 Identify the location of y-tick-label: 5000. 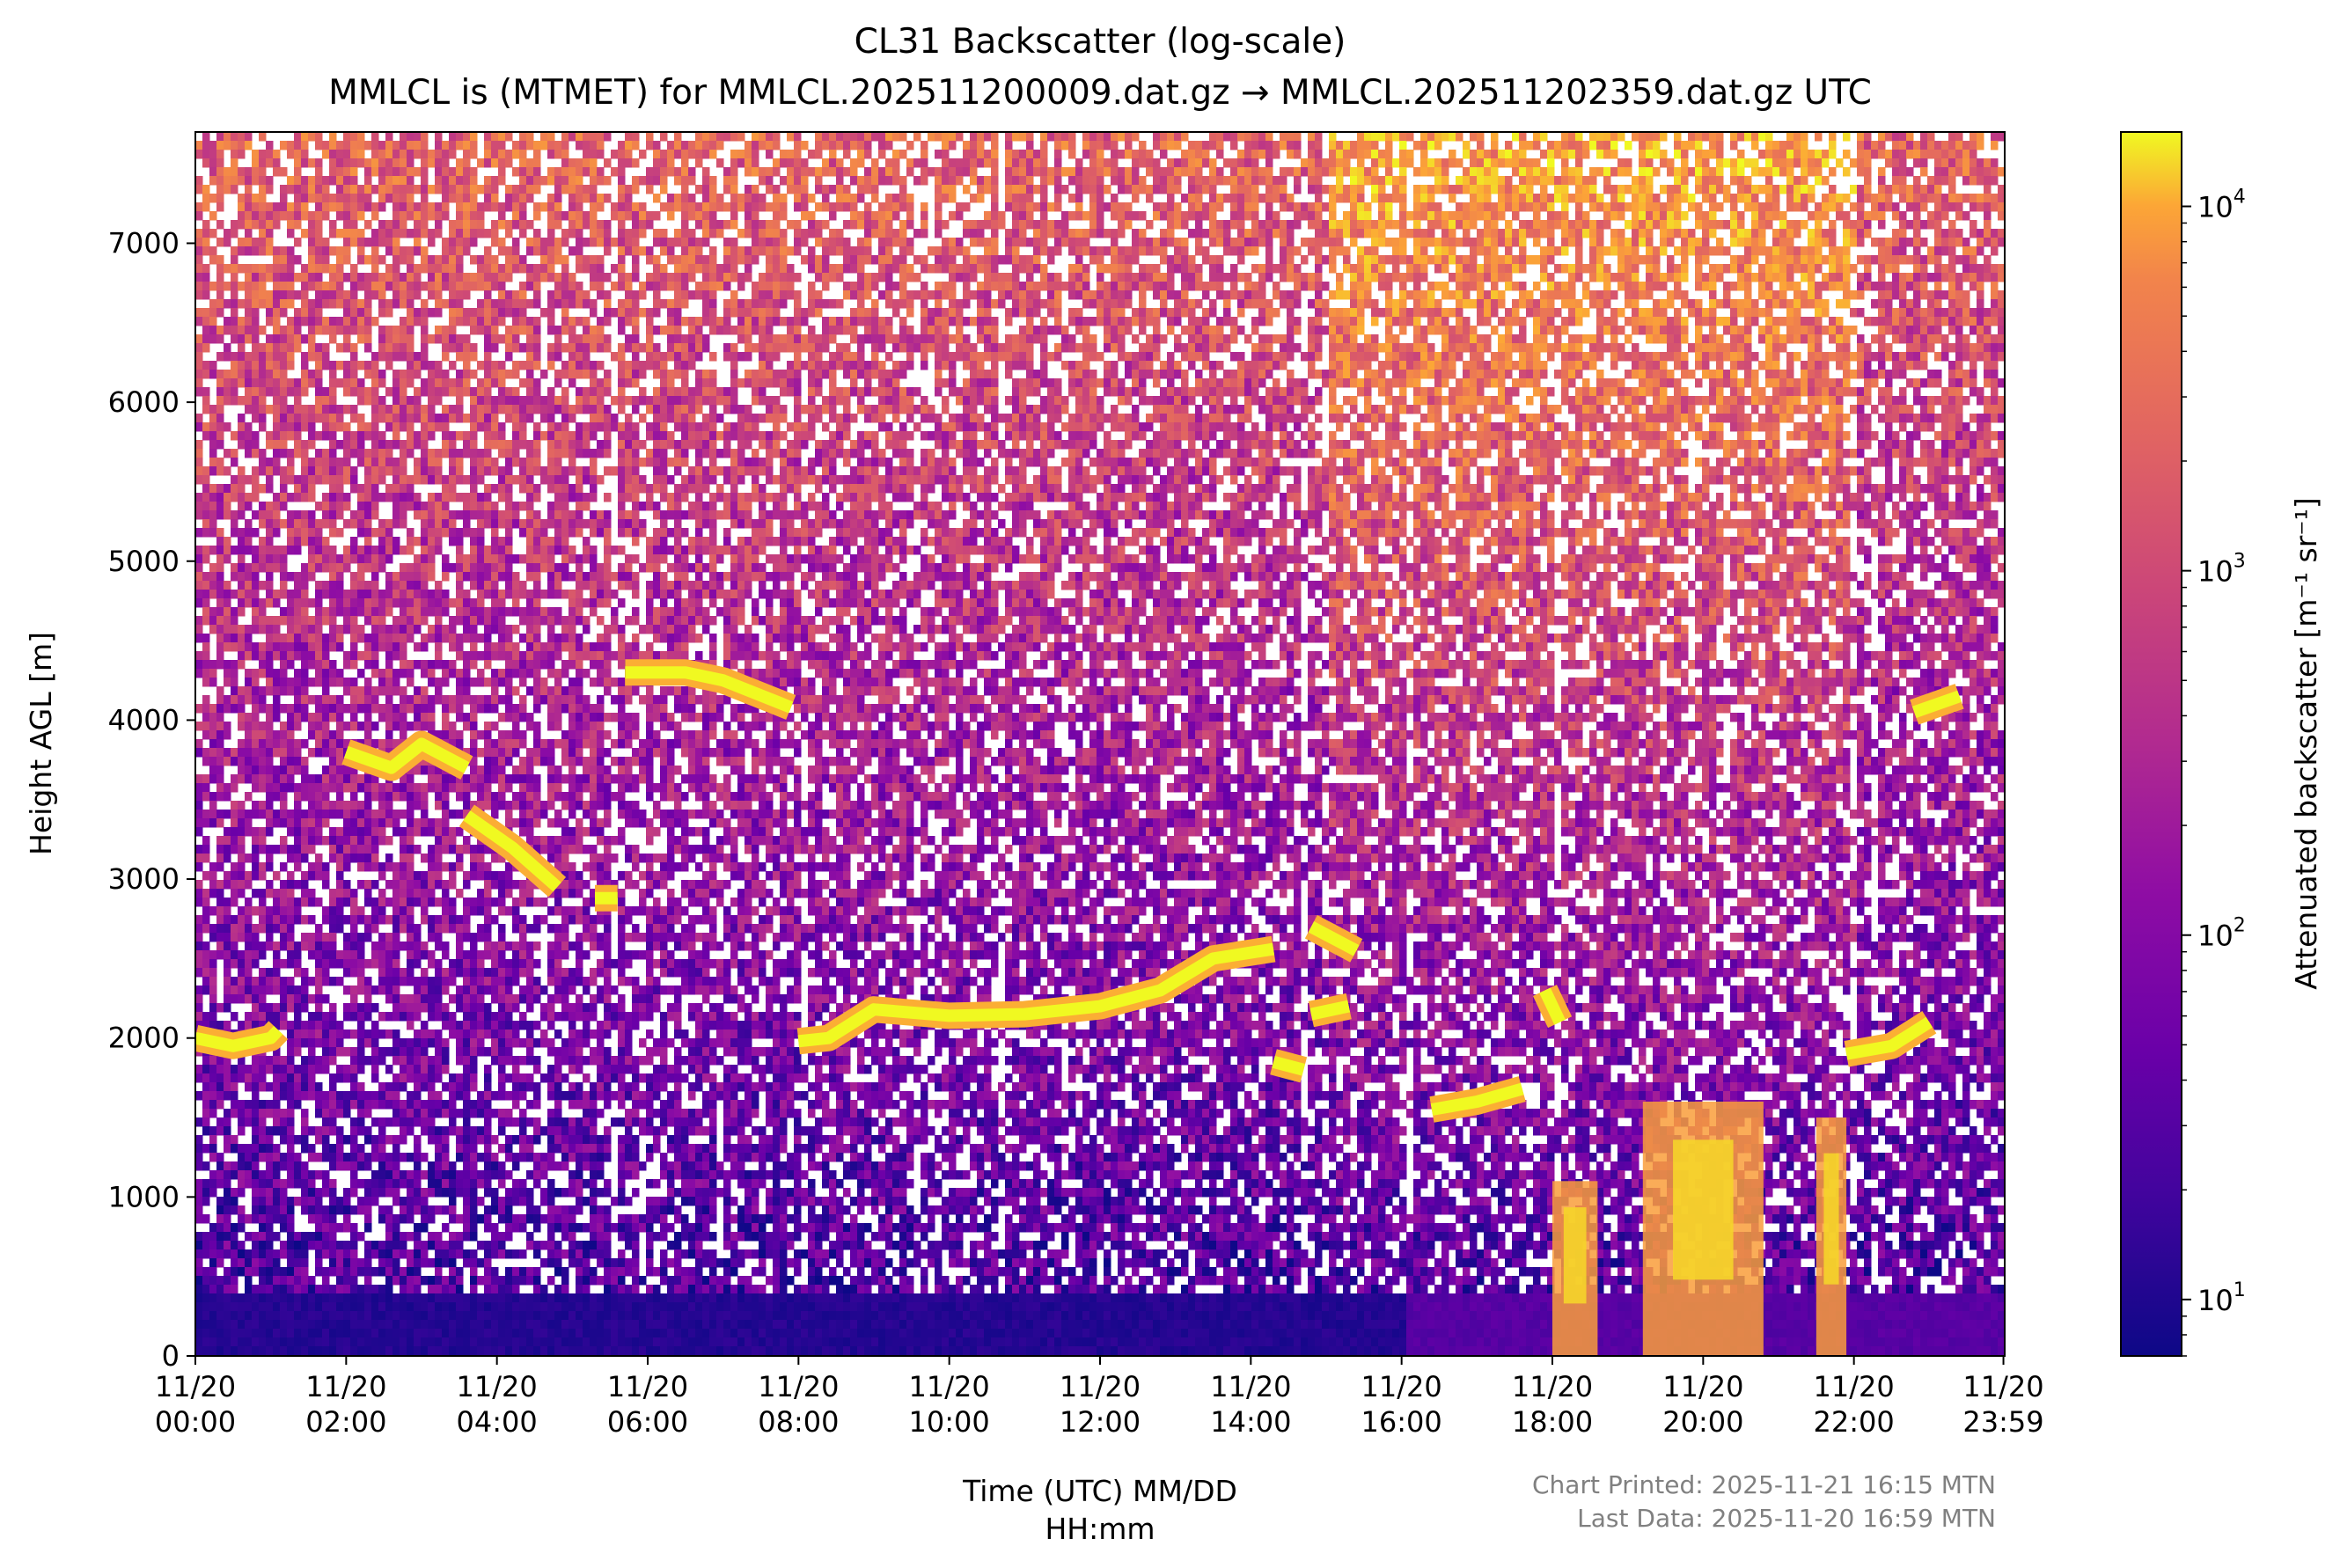
(144, 561).